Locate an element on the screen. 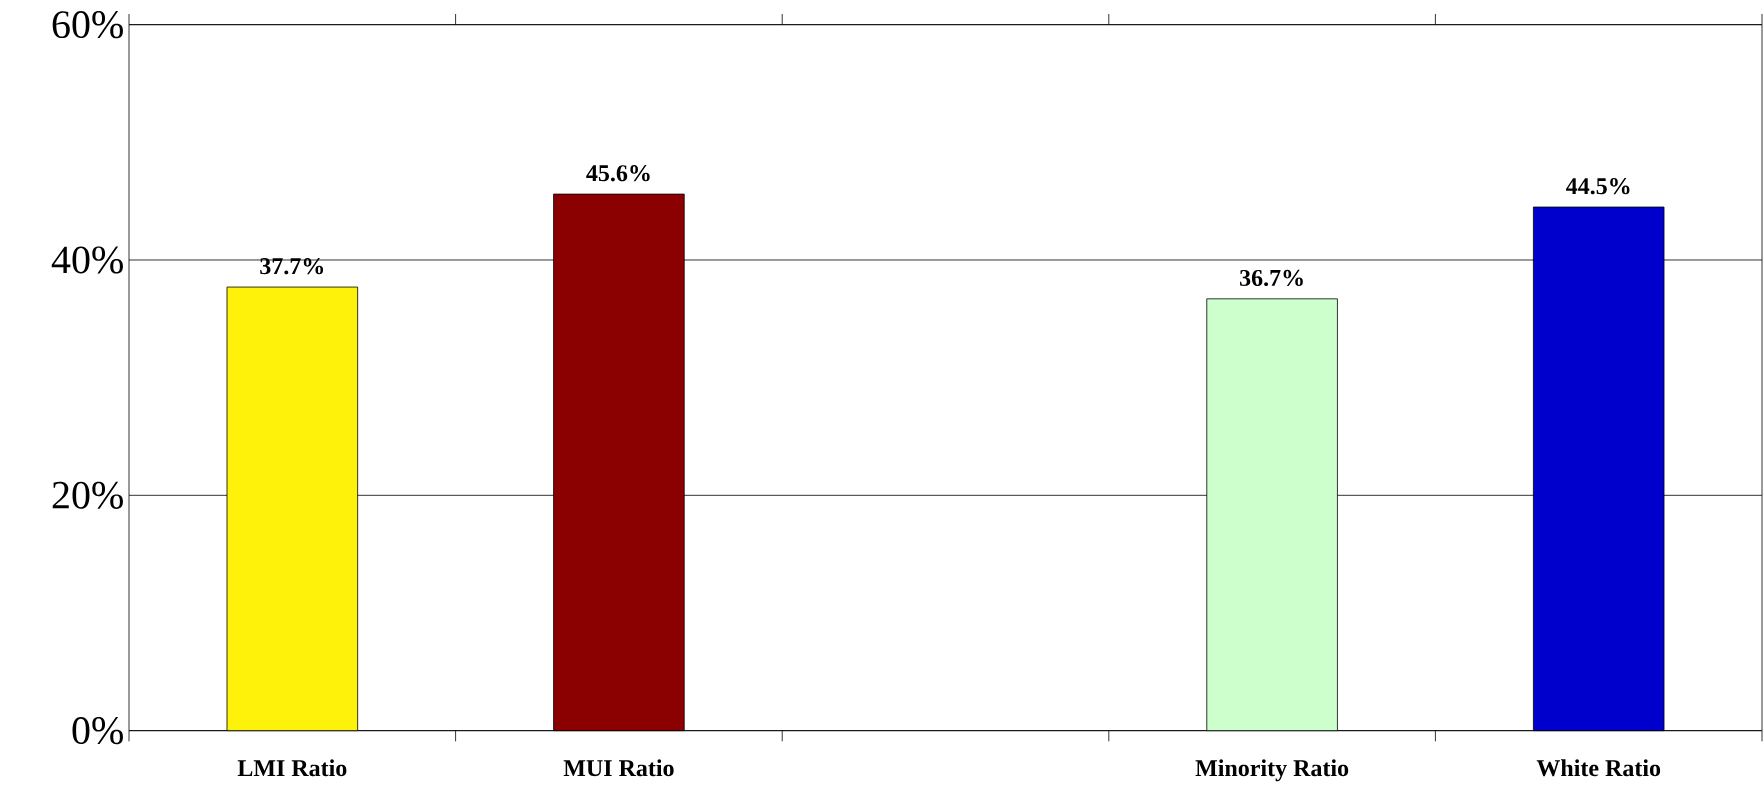 This screenshot has width=1764, height=798. x-tick-label: LMI Ratio is located at coordinates (292, 768).